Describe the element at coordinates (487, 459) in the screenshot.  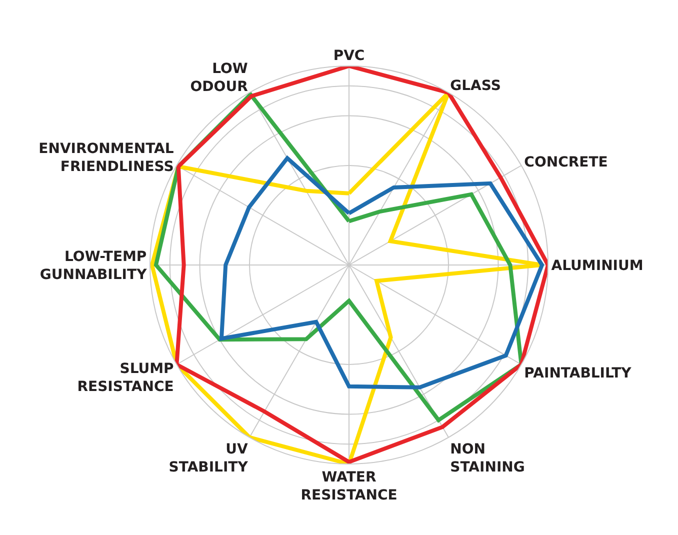
I see `spoke-label: NON STAINING` at that location.